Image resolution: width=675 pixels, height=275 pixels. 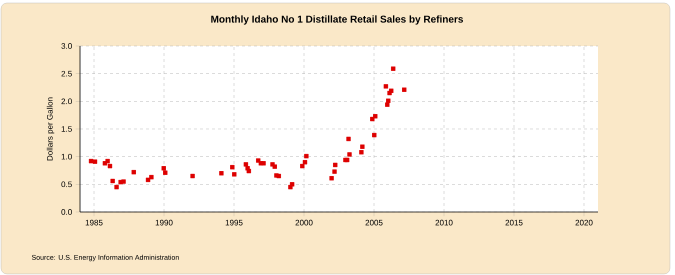 I want to click on chart-title: Monthly Idaho No 1 Distillate Retail Sales by Refiners, so click(x=337, y=20).